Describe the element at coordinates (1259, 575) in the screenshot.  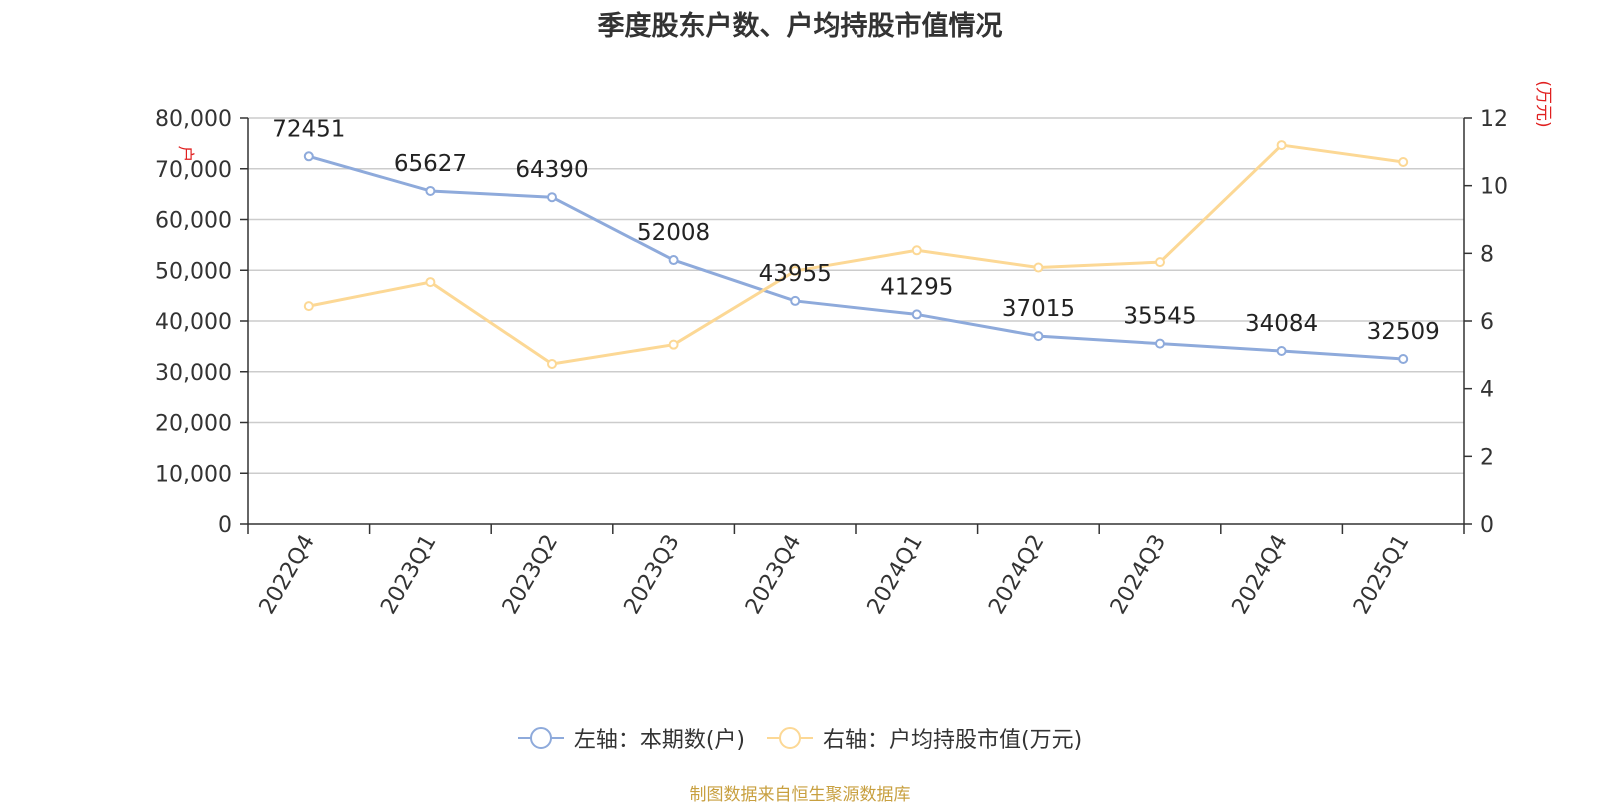
I see `x-axis-tick-label: 2024Q4` at that location.